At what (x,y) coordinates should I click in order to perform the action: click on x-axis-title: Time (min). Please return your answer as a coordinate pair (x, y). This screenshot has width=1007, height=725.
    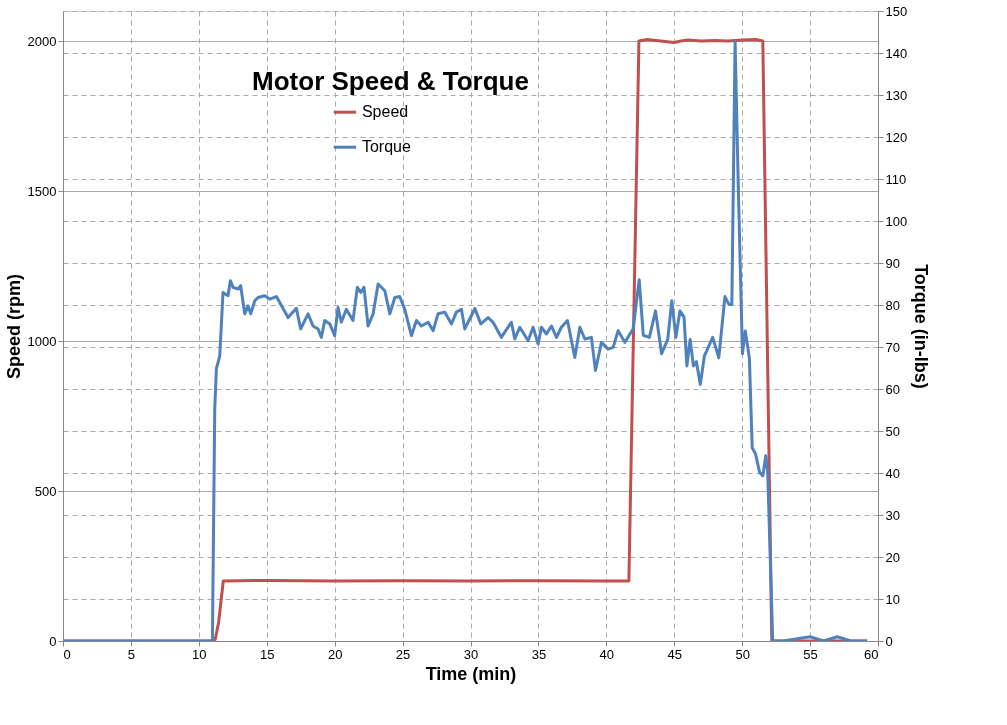
    Looking at the image, I should click on (471, 673).